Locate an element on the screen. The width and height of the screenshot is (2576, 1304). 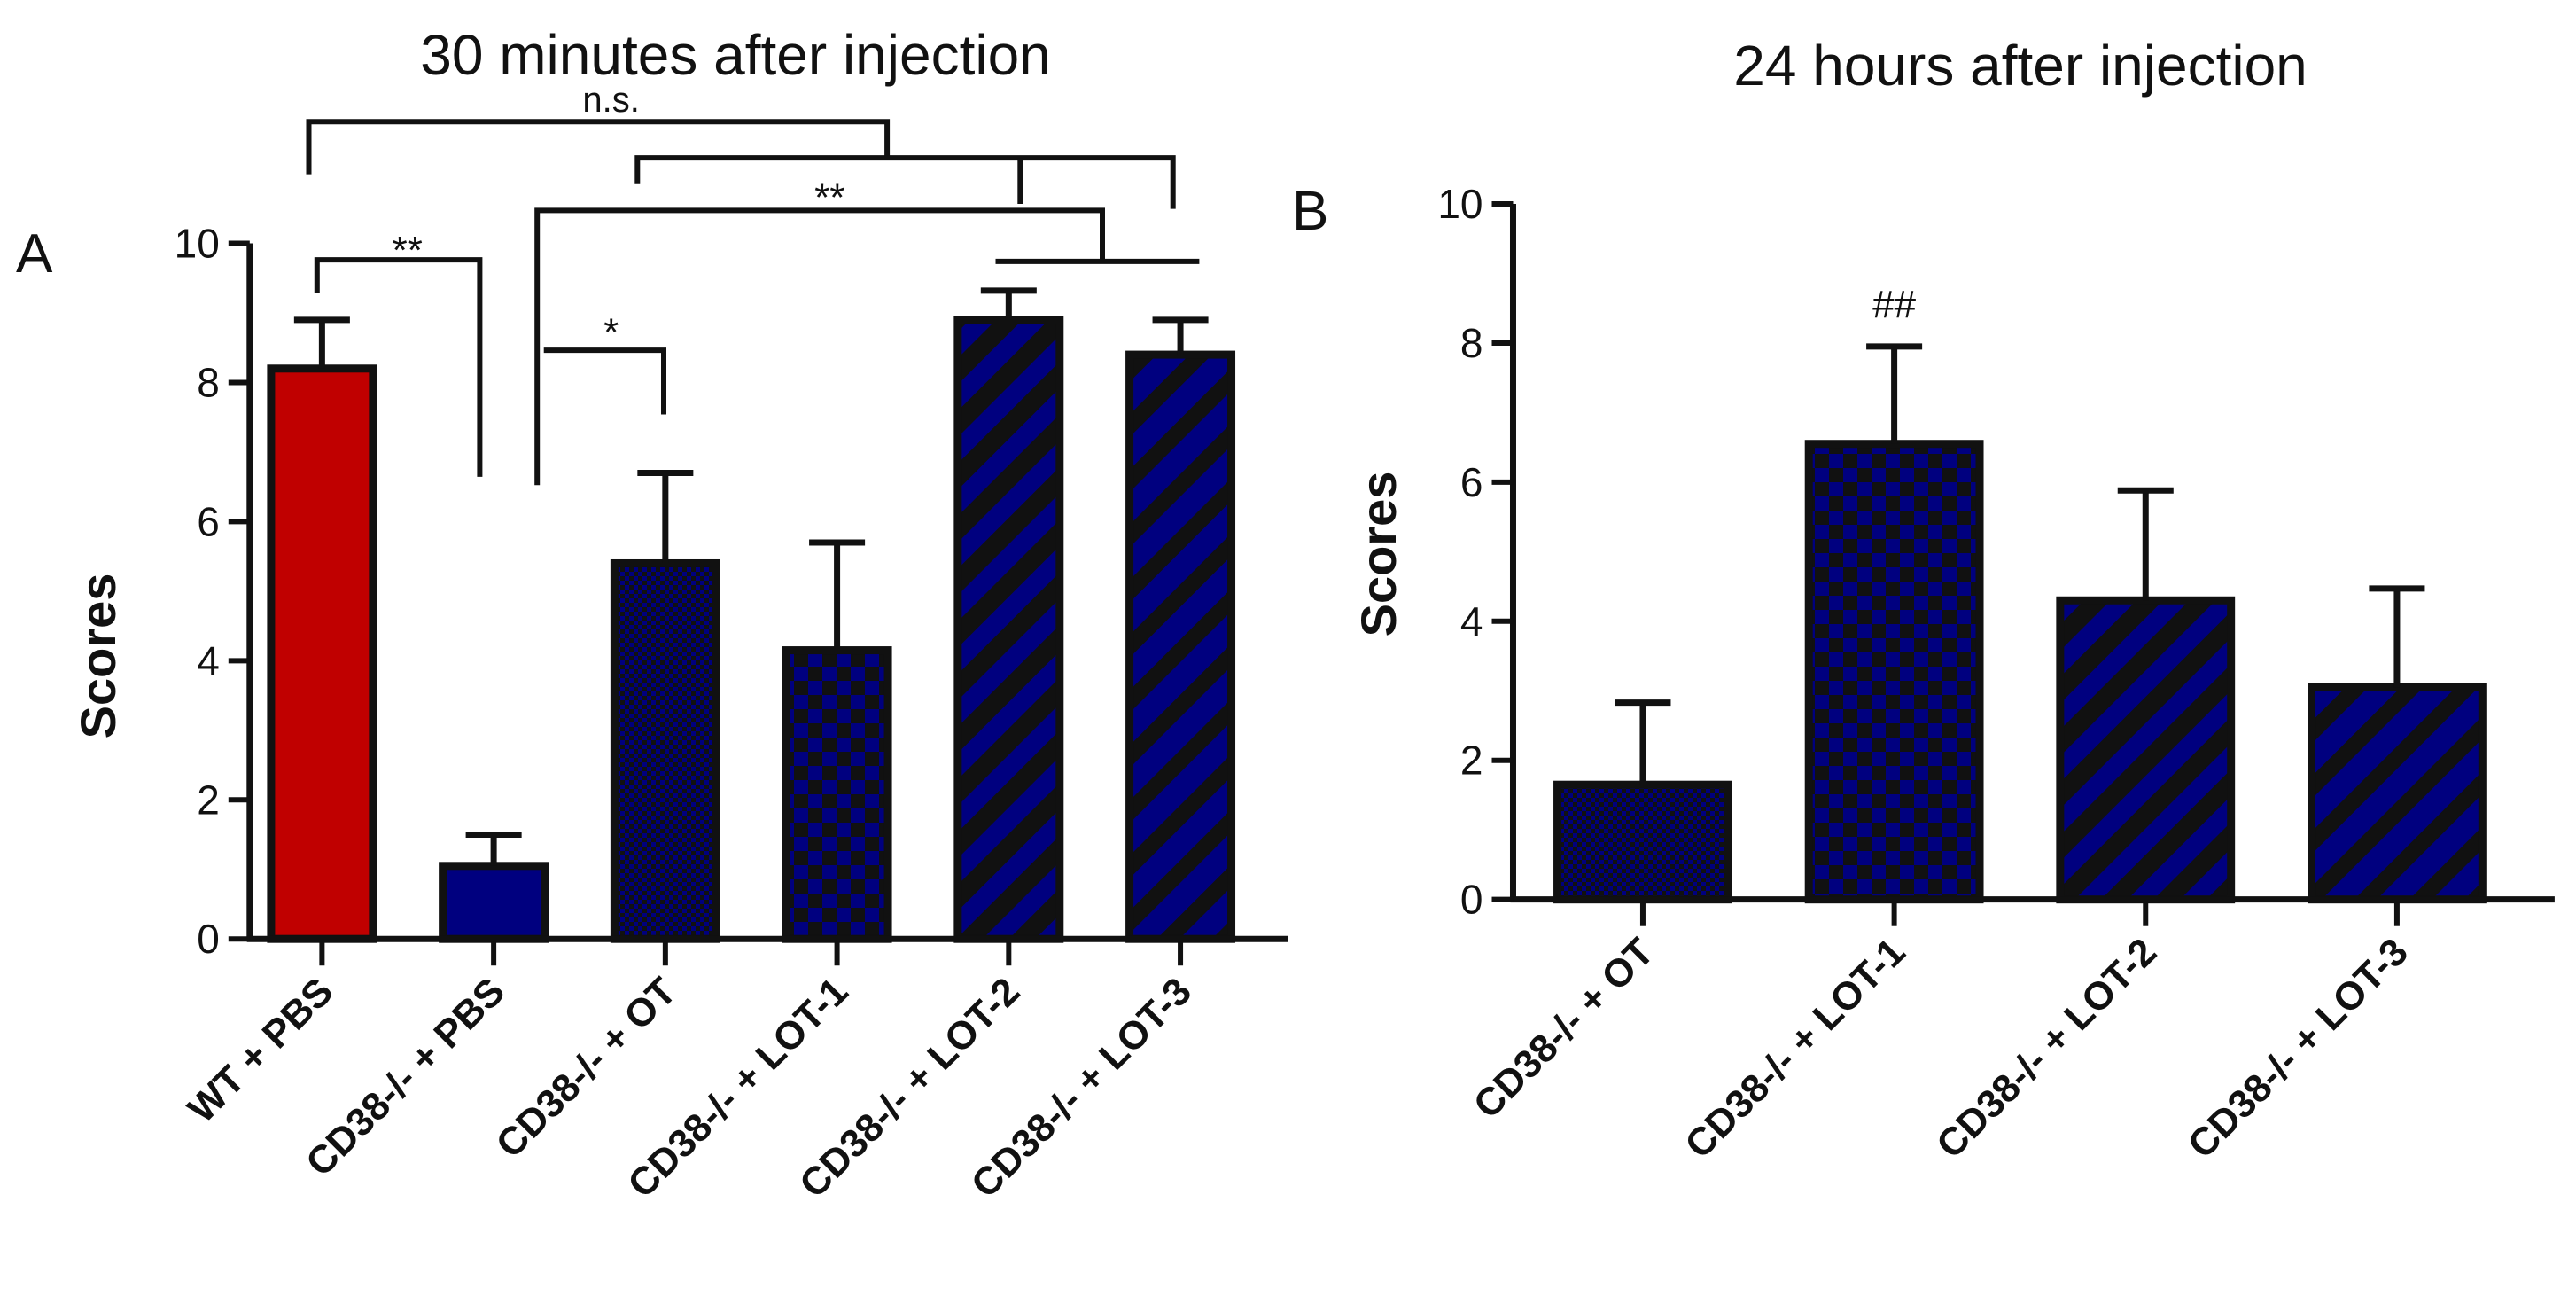
sig-label-wt-pbs: ** is located at coordinates (408, 251).